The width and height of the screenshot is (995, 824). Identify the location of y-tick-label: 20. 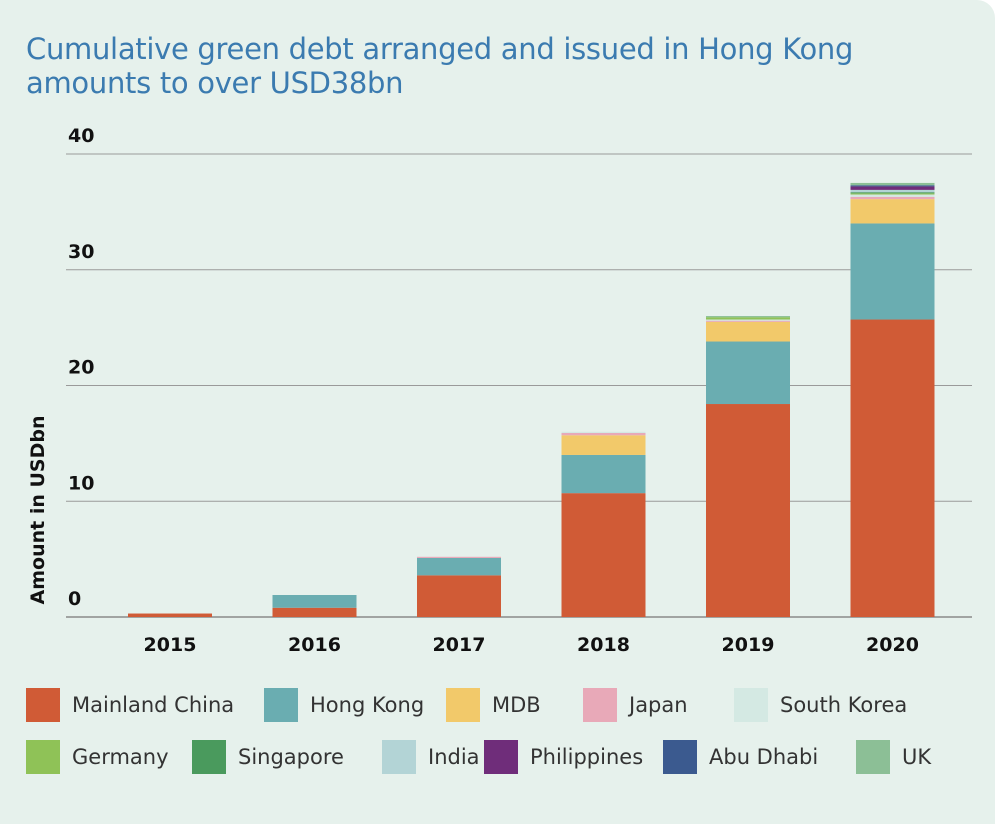
(81, 368).